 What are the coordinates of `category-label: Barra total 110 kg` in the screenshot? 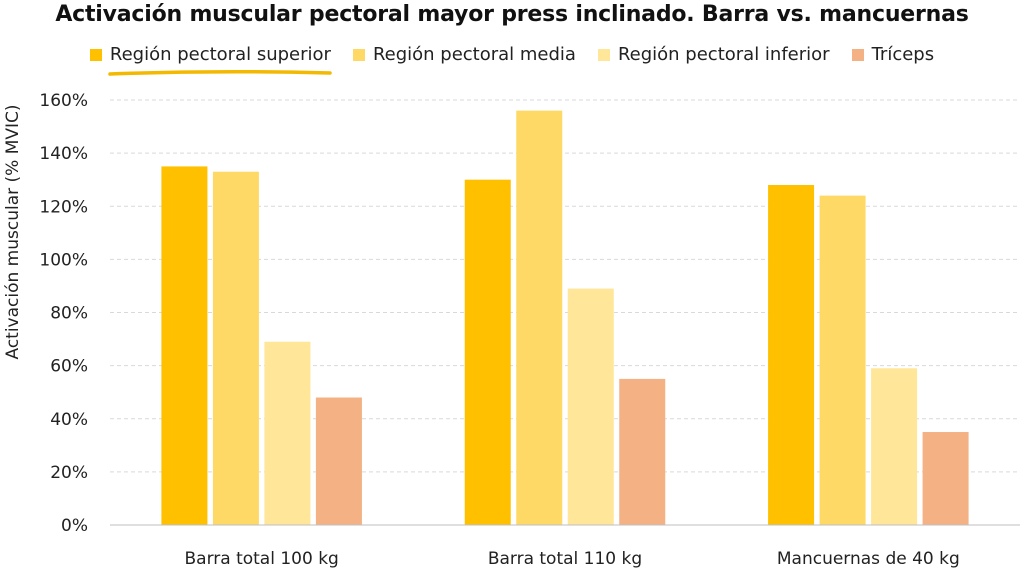 It's located at (565, 559).